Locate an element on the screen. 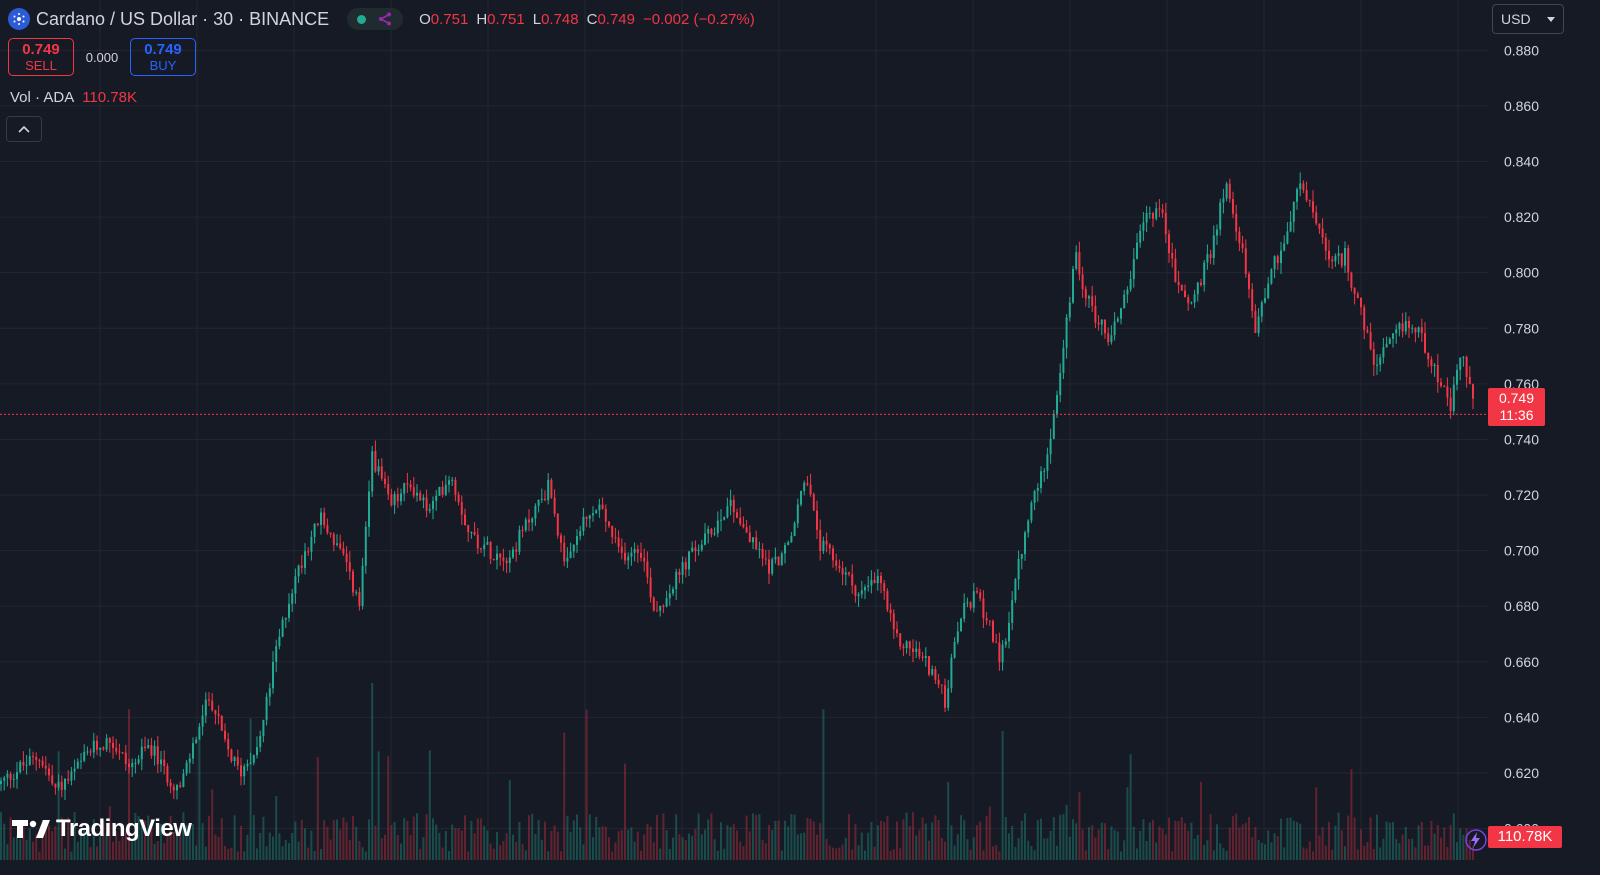  symbol-title: Cardano / US Dollar · 30 · BINANCE is located at coordinates (183, 18).